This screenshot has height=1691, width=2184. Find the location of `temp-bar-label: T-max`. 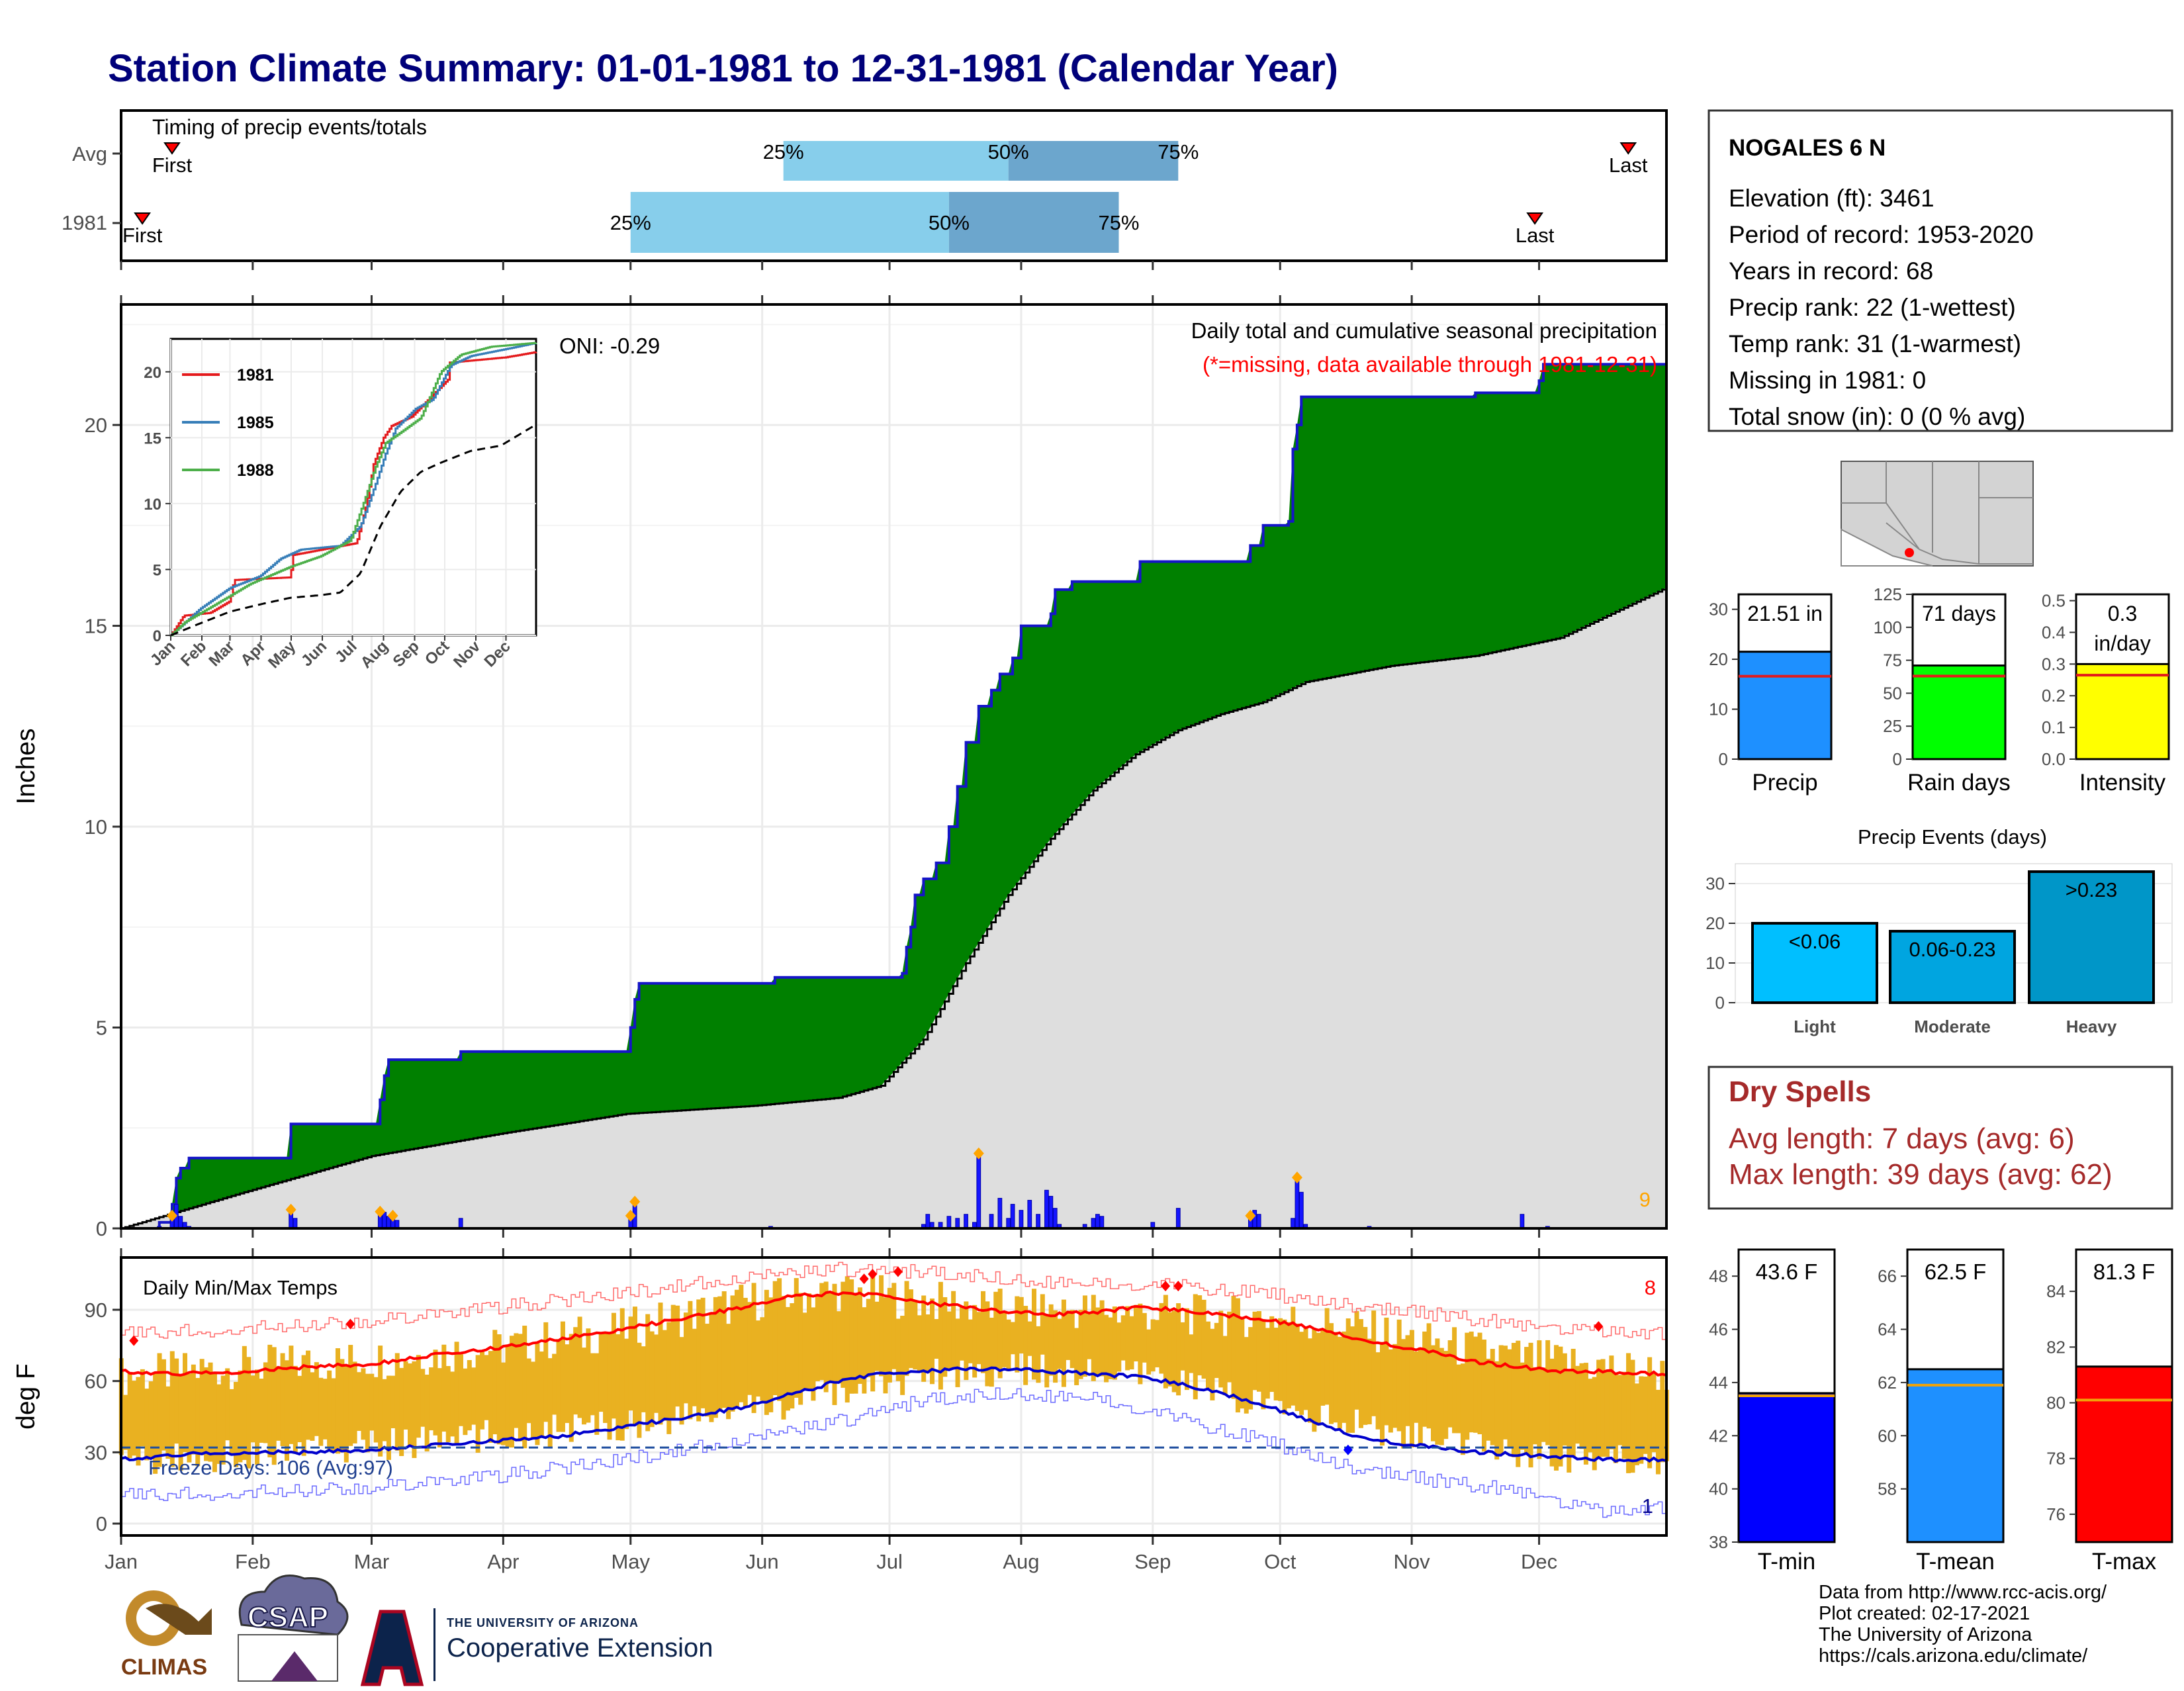

temp-bar-label: T-max is located at coordinates (2124, 1562).